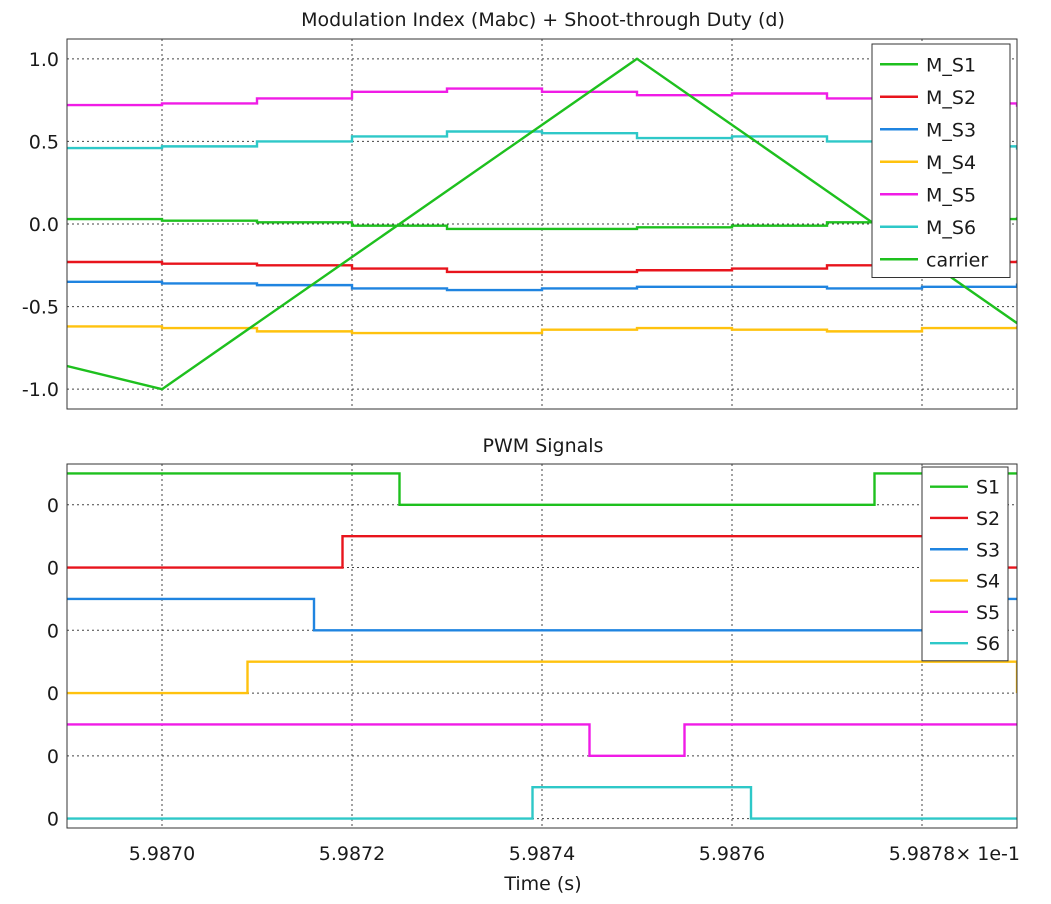 The image size is (1051, 904). I want to click on pwm-plot-title: PWM Signals, so click(543, 446).